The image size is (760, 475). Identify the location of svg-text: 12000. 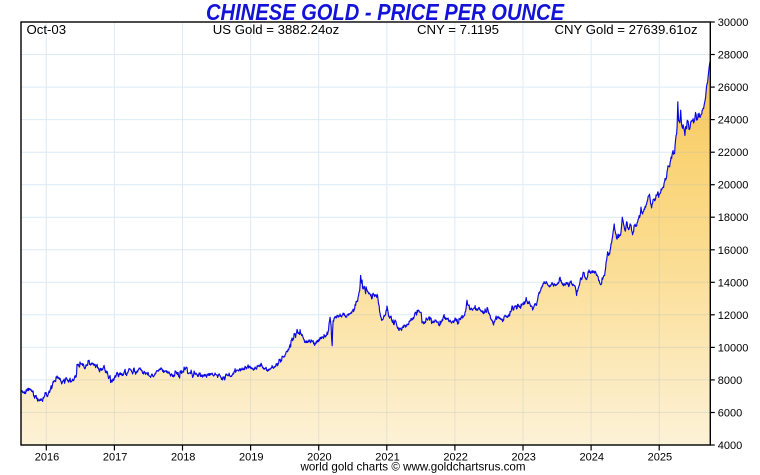
(733, 316).